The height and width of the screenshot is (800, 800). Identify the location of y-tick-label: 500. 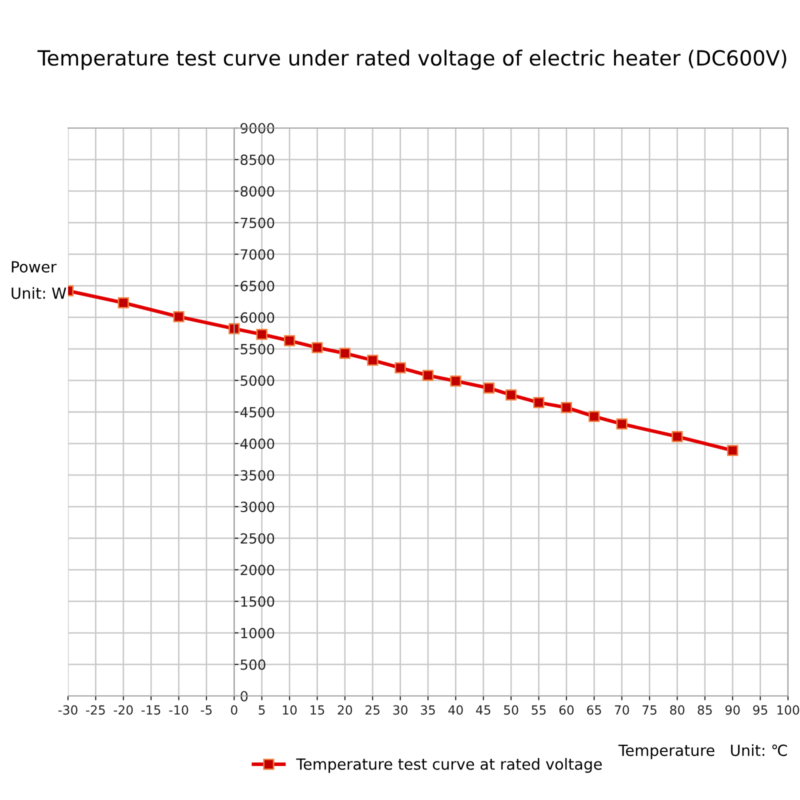
(253, 664).